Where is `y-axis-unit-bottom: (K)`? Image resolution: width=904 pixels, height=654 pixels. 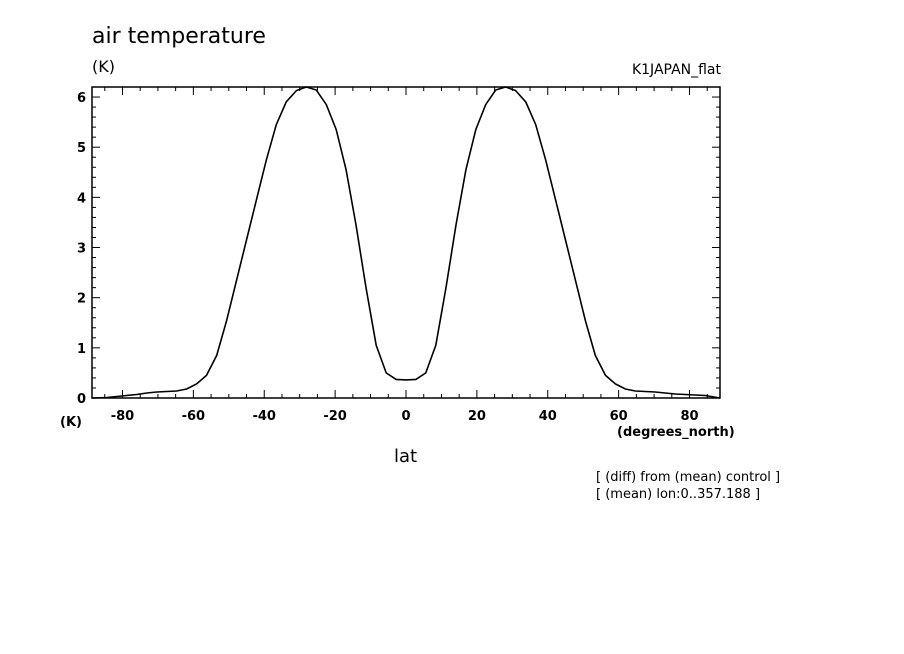 y-axis-unit-bottom: (K) is located at coordinates (71, 422).